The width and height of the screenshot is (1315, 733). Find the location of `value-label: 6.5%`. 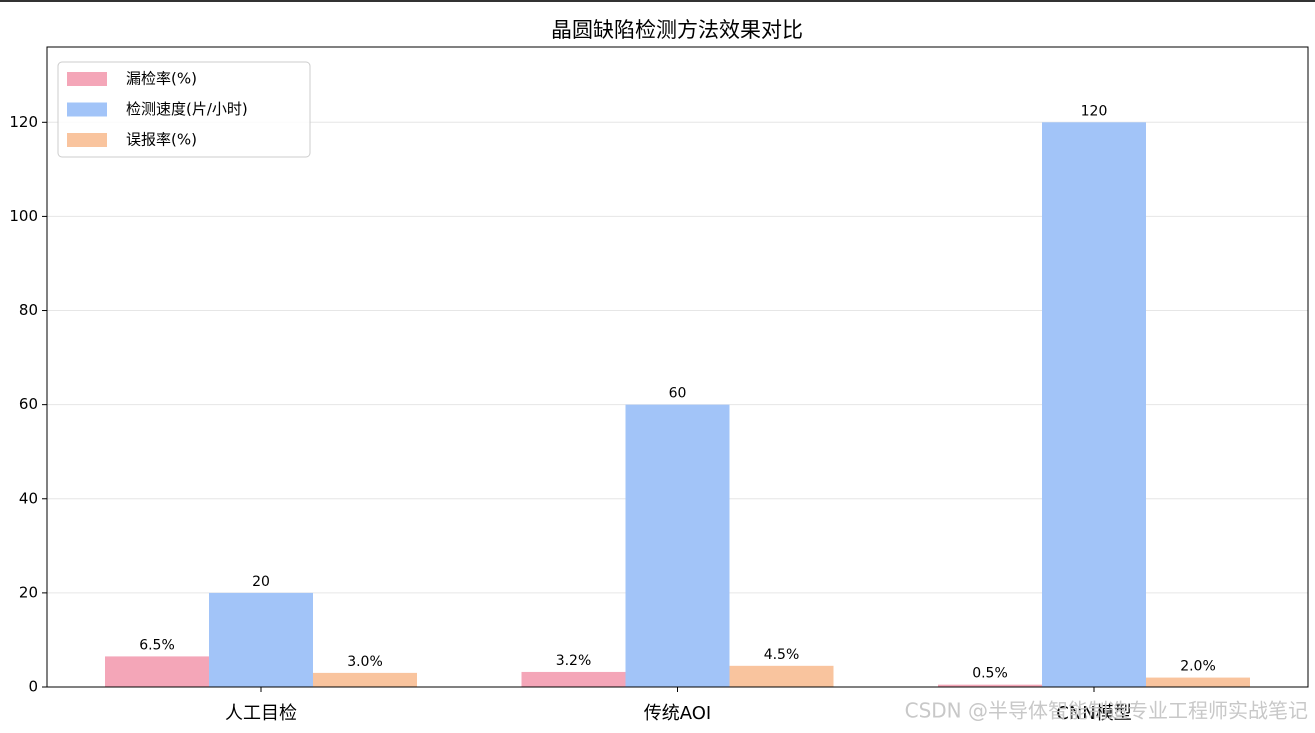

value-label: 6.5% is located at coordinates (157, 645).